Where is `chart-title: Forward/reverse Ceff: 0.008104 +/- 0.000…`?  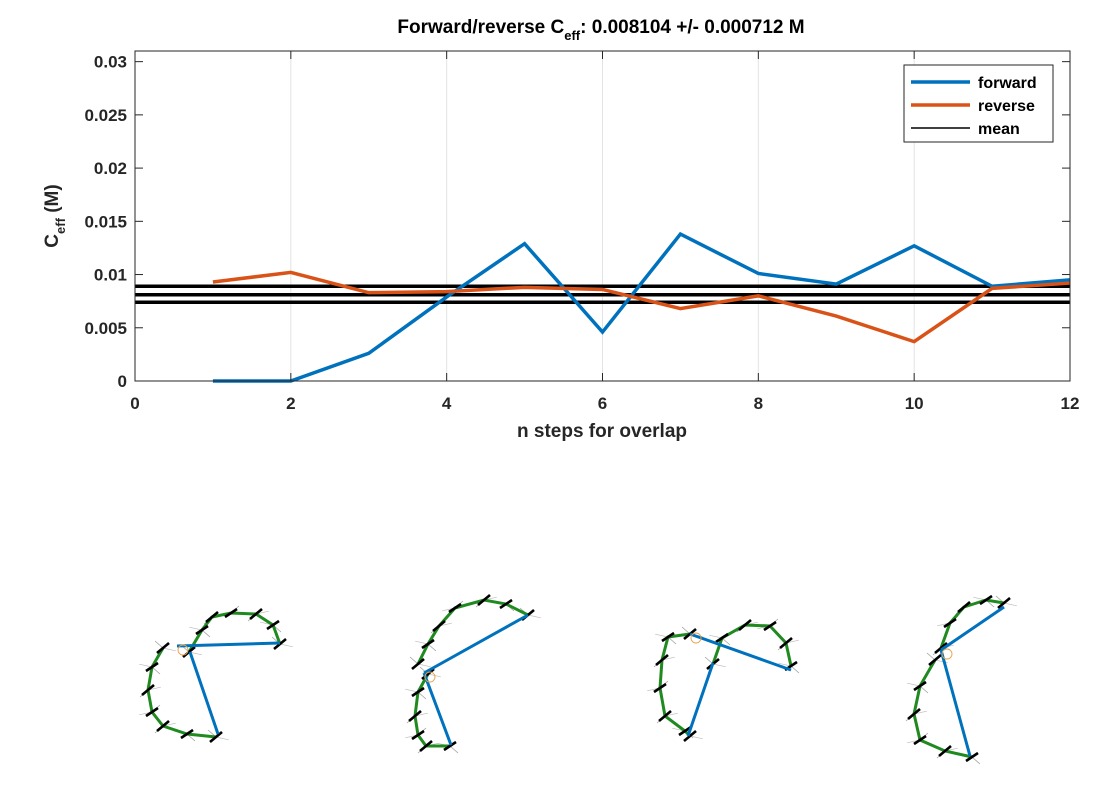
chart-title: Forward/reverse Ceff: 0.008104 +/- 0.000… is located at coordinates (600, 30).